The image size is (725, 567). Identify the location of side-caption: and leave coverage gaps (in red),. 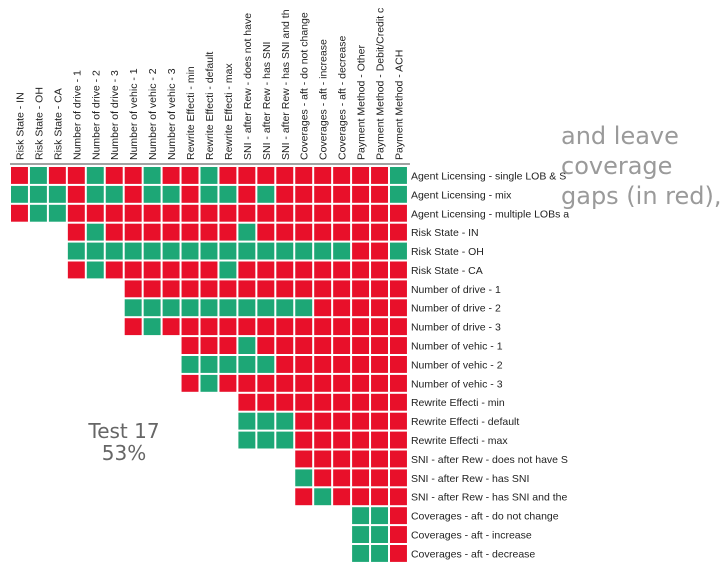
(641, 166).